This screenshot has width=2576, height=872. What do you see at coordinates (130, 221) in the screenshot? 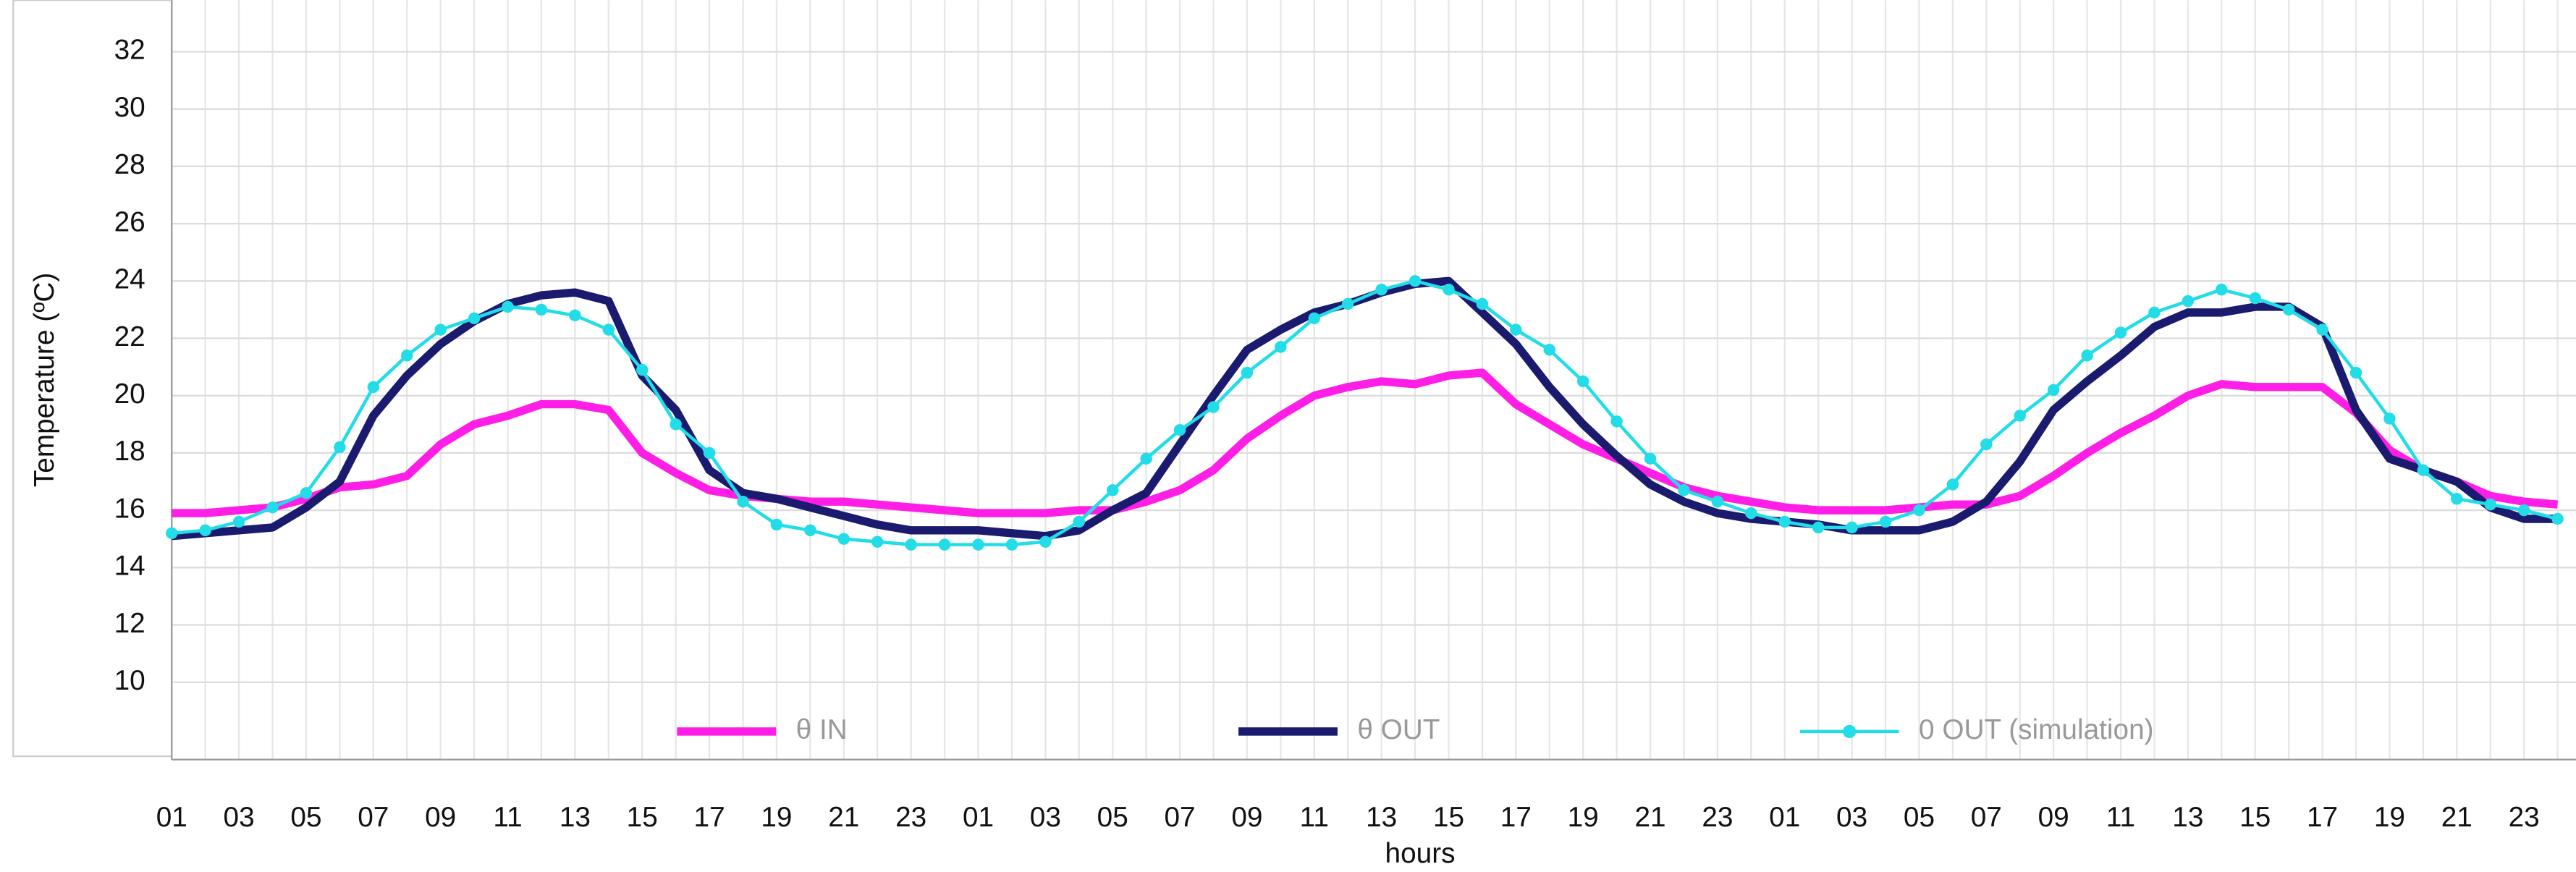
I see `y-tick-label: 26` at bounding box center [130, 221].